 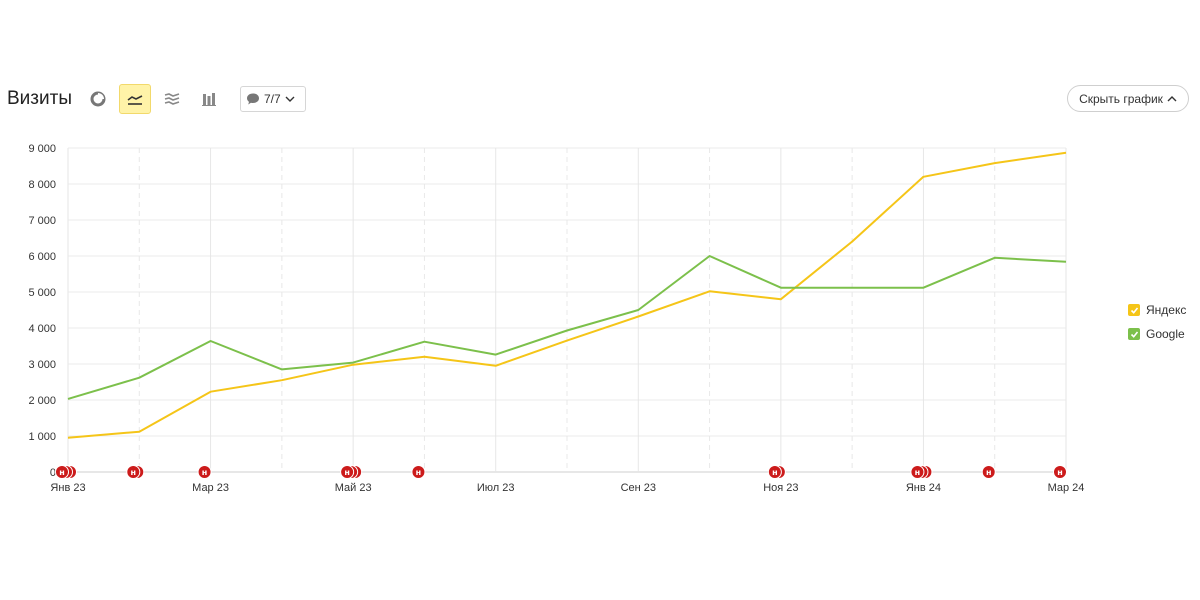 What do you see at coordinates (42, 293) in the screenshot?
I see `y-tick-label: 5 000` at bounding box center [42, 293].